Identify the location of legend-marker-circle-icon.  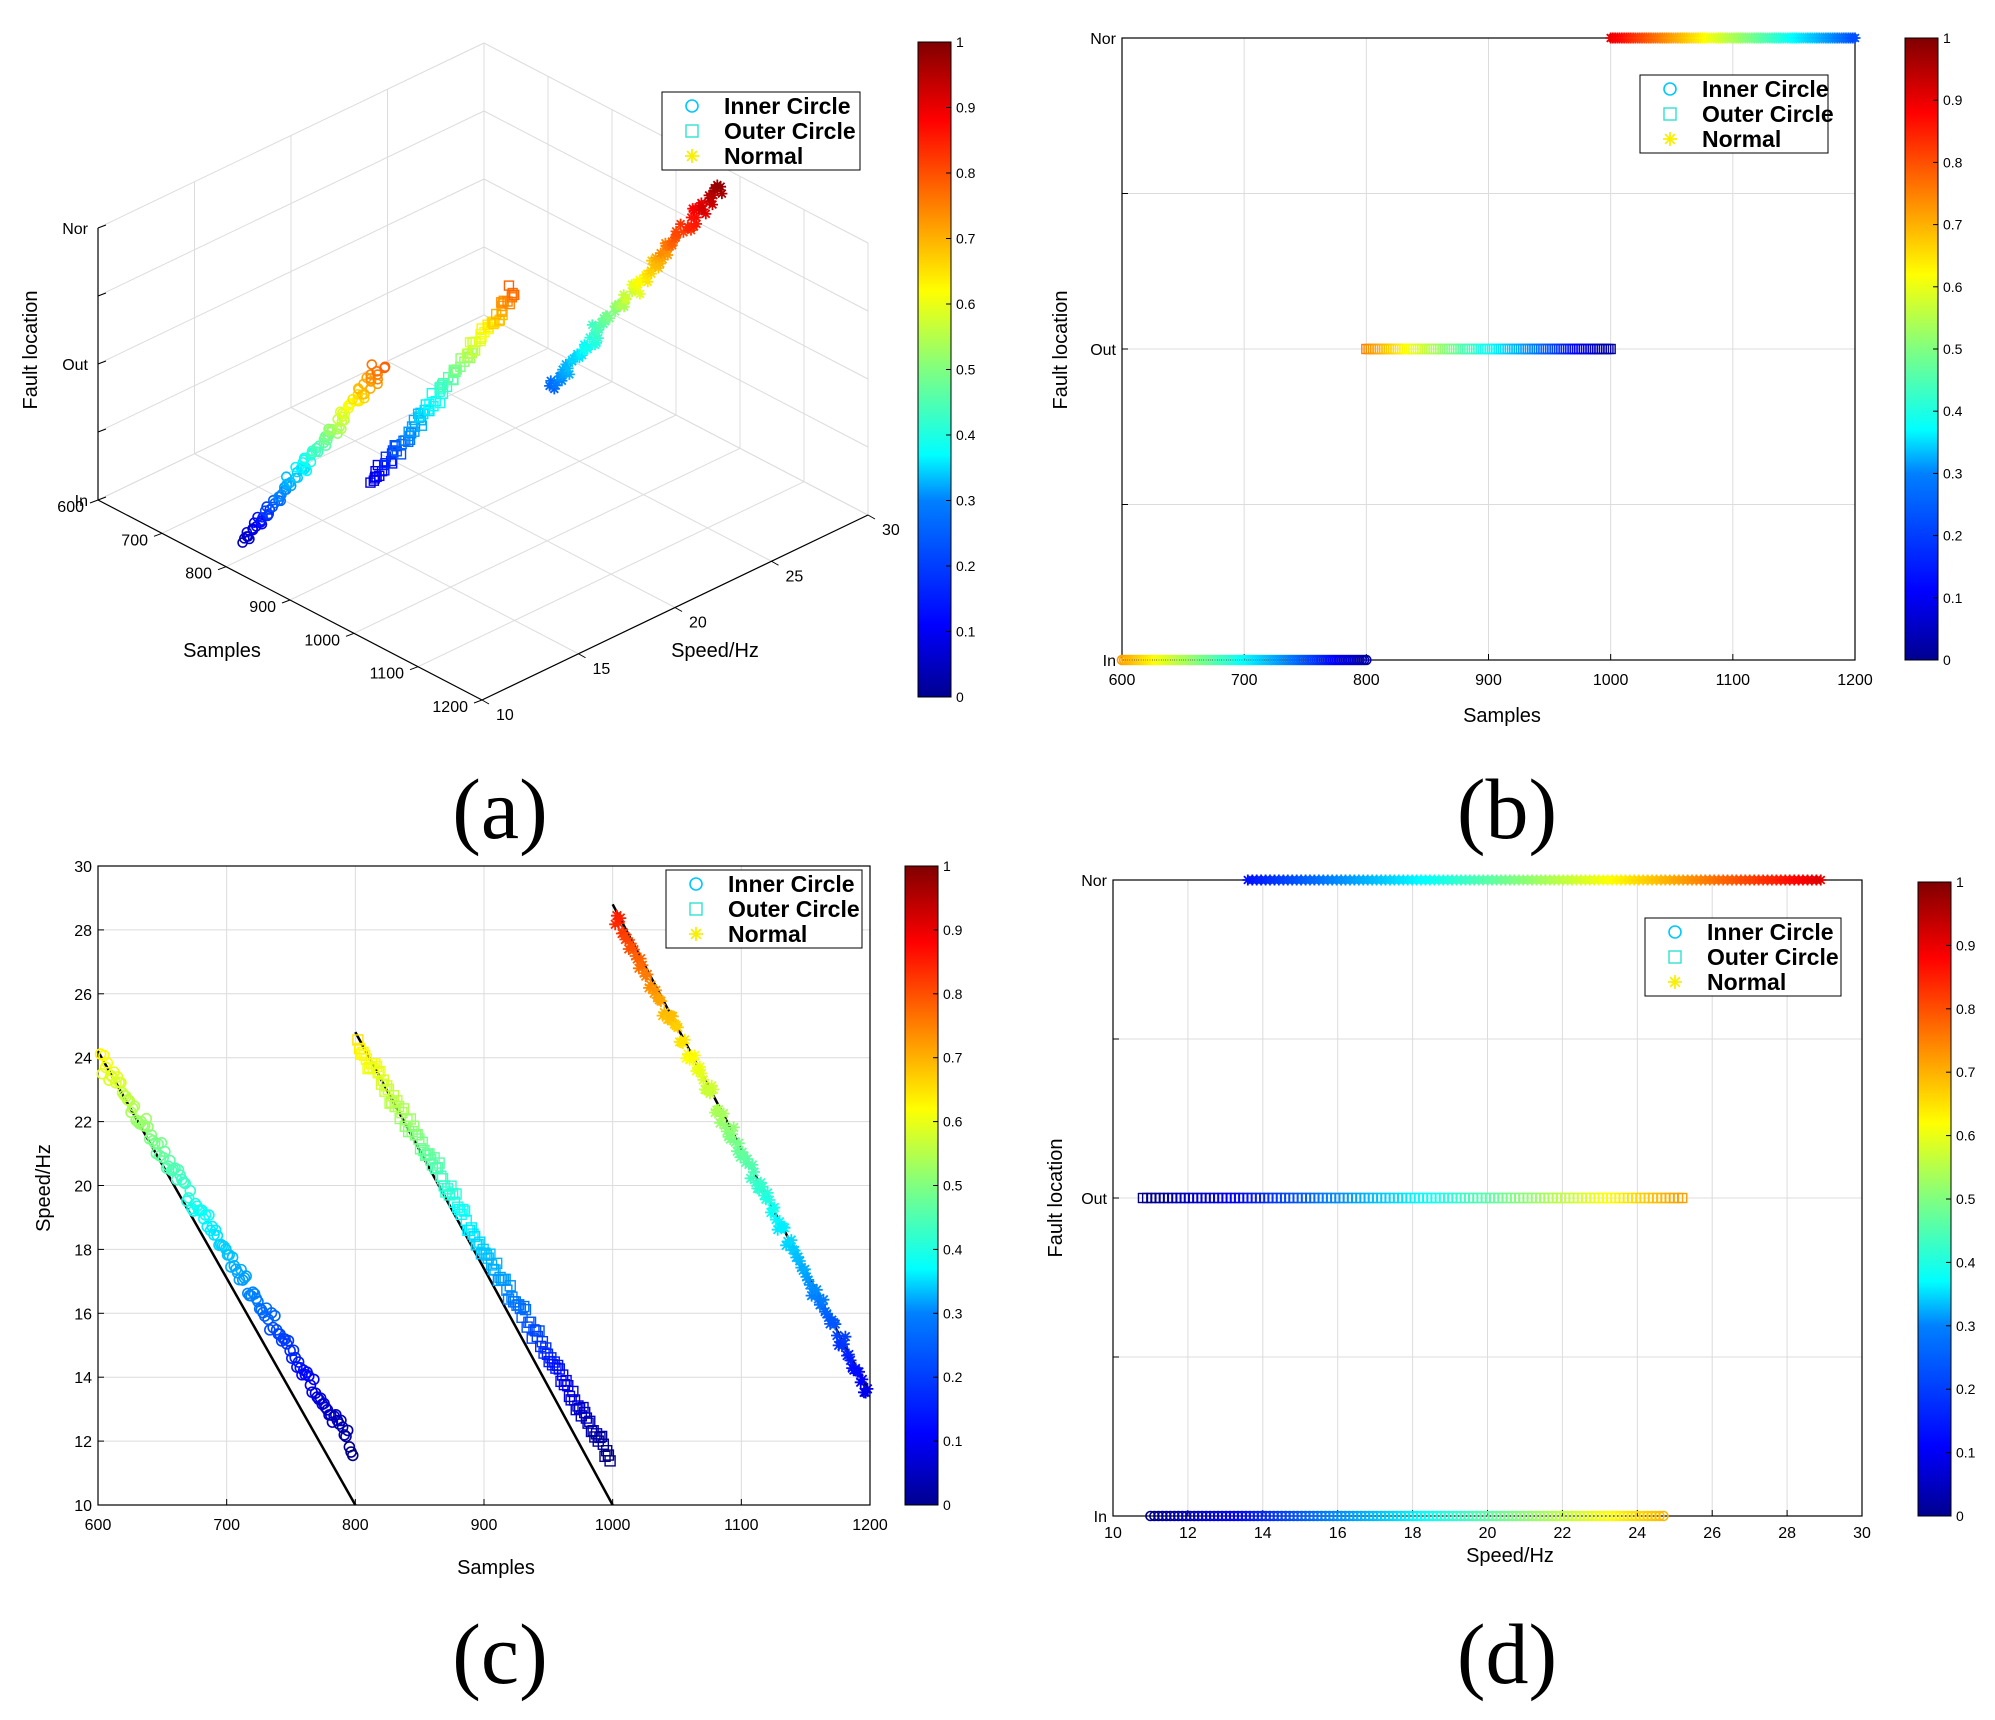
(696, 884).